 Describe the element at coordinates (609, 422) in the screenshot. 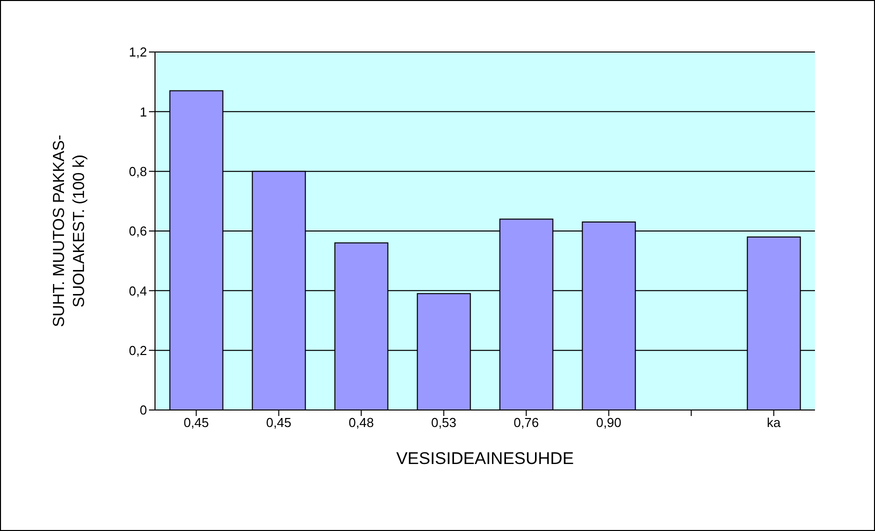

I see `x-tick-label: 0,90` at that location.